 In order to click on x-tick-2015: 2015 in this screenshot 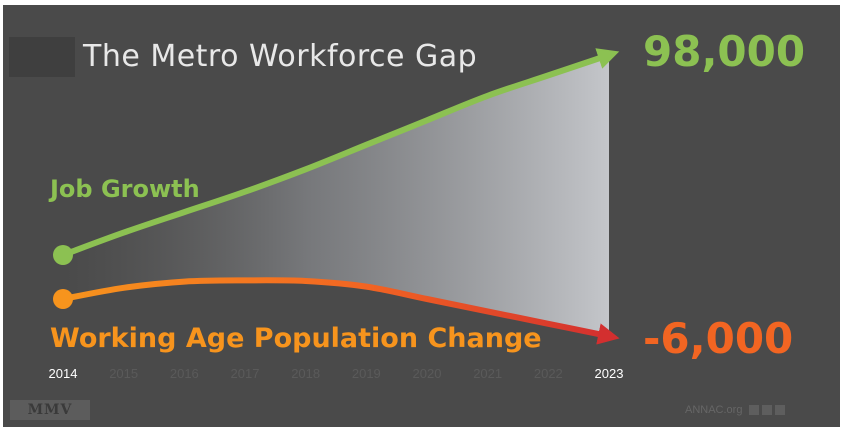, I will do `click(123, 373)`.